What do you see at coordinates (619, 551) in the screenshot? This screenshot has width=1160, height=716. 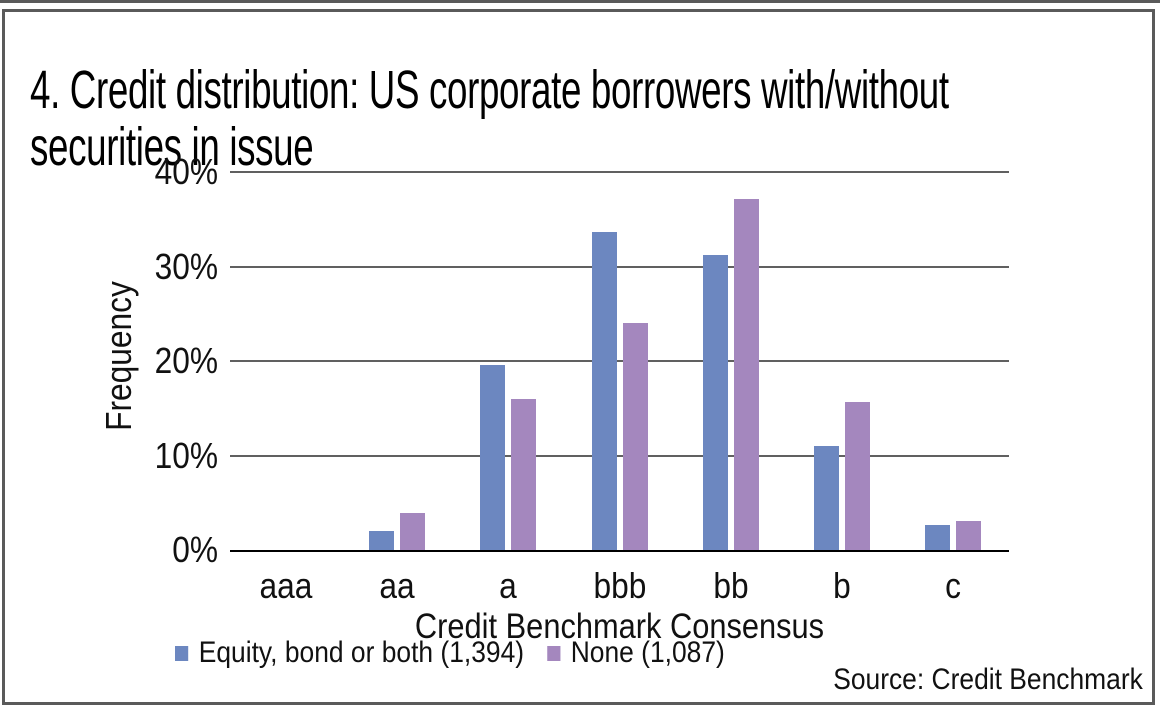 I see `x-axis-line` at bounding box center [619, 551].